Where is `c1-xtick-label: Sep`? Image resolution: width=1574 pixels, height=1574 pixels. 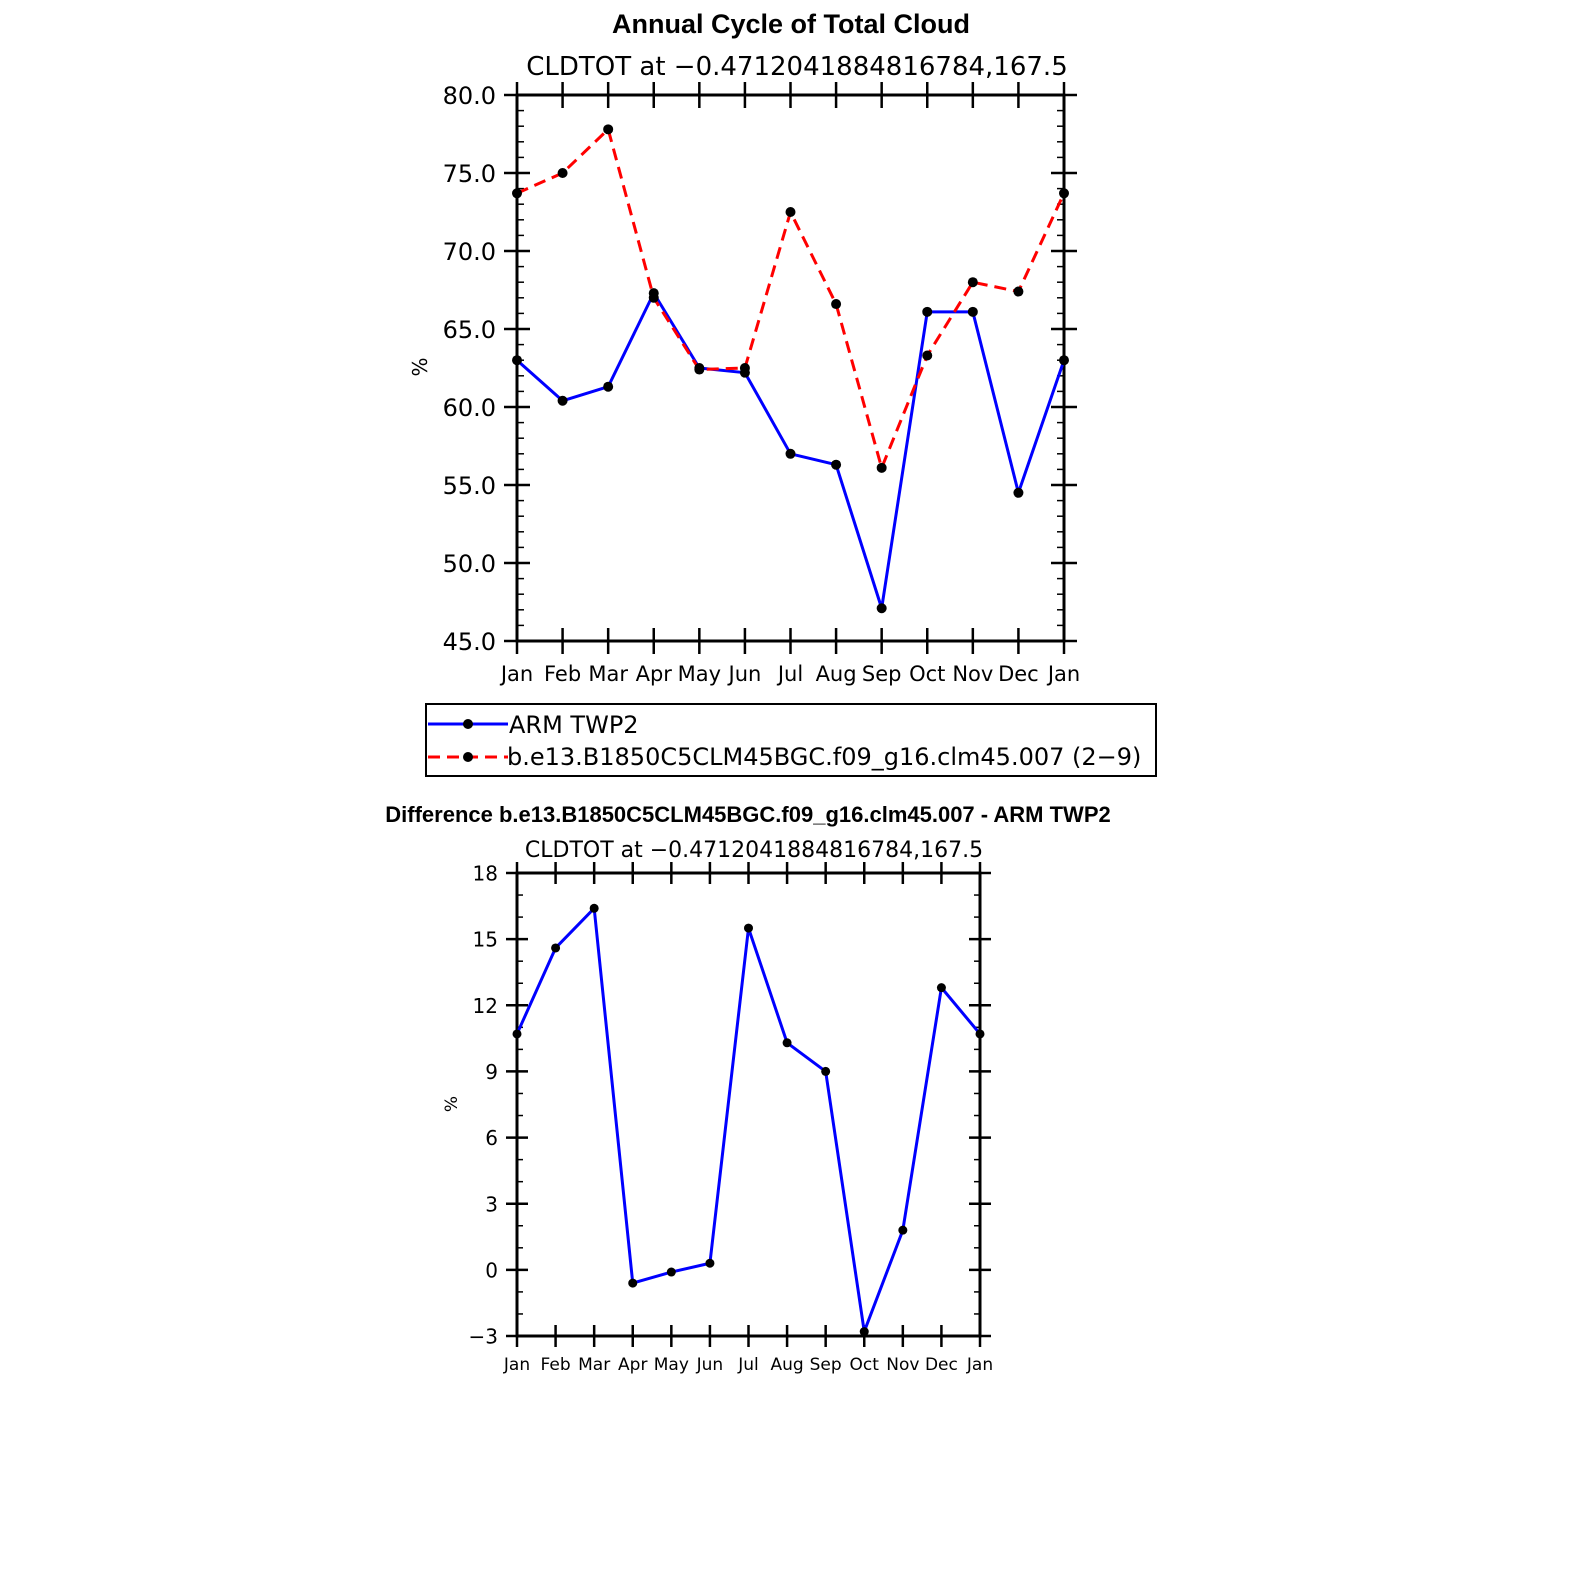 c1-xtick-label: Sep is located at coordinates (882, 674).